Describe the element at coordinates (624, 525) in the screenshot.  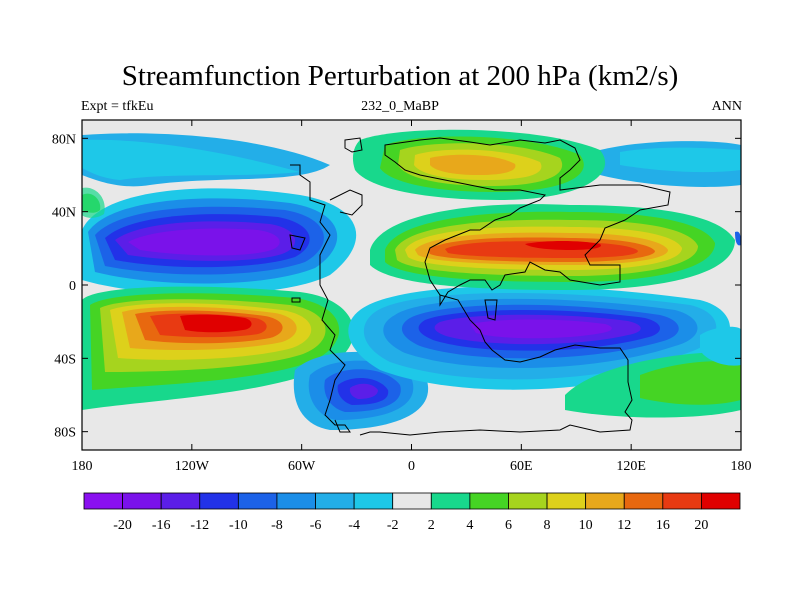
I see `colorbar-label: 12` at that location.